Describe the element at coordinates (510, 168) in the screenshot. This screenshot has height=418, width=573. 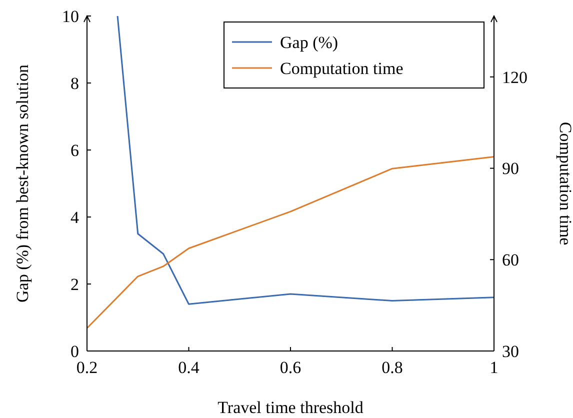
I see `y2-tick-label: 90` at that location.